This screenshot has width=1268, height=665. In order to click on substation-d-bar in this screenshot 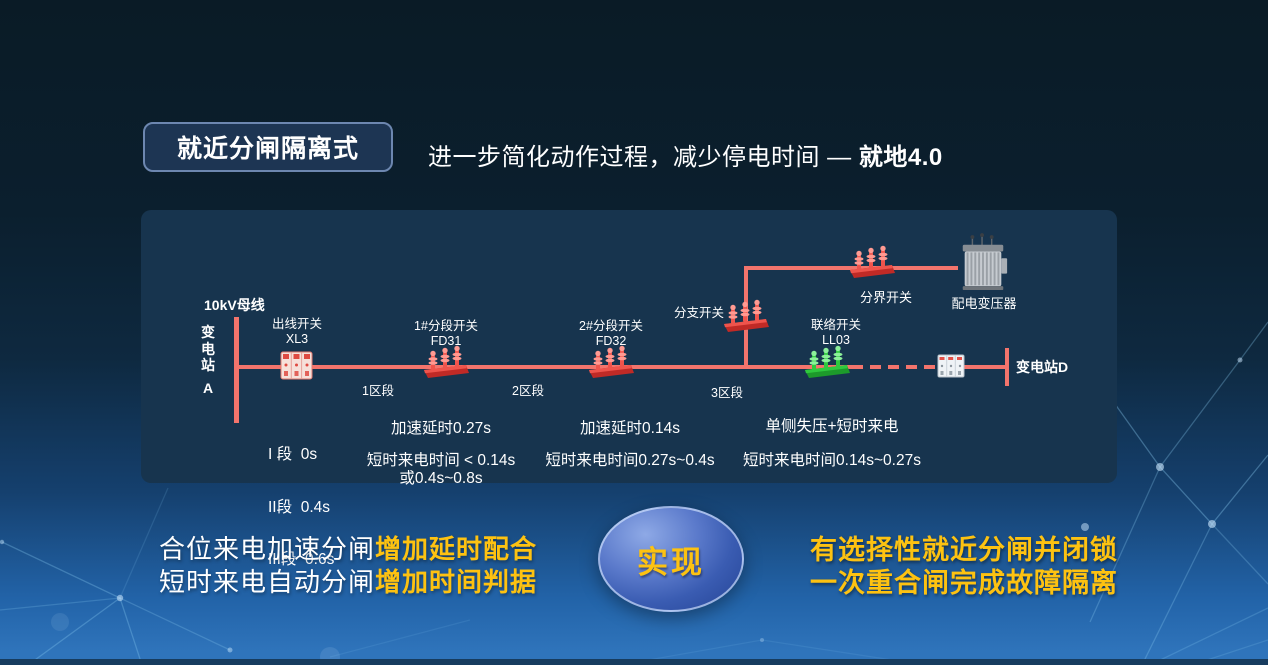, I will do `click(1007, 367)`.